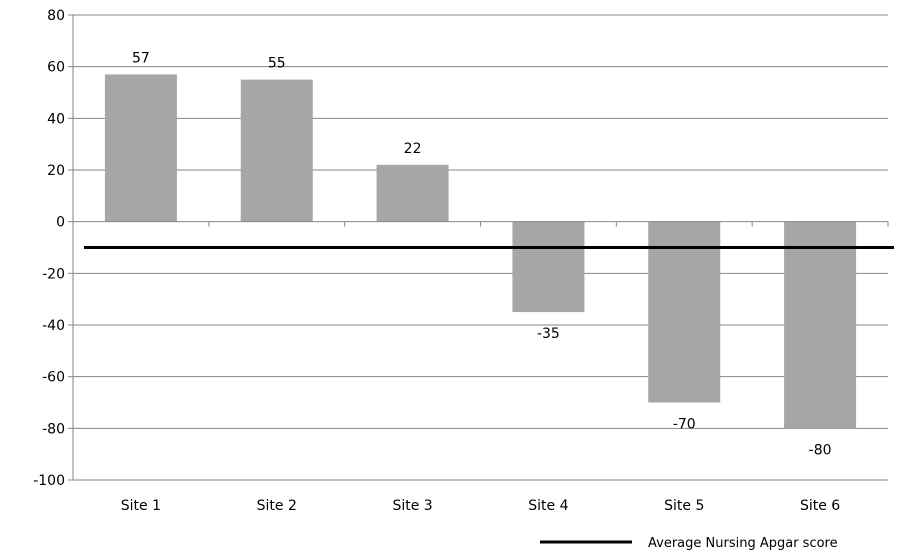 The image size is (897, 552). What do you see at coordinates (820, 450) in the screenshot?
I see `data-label: -80` at bounding box center [820, 450].